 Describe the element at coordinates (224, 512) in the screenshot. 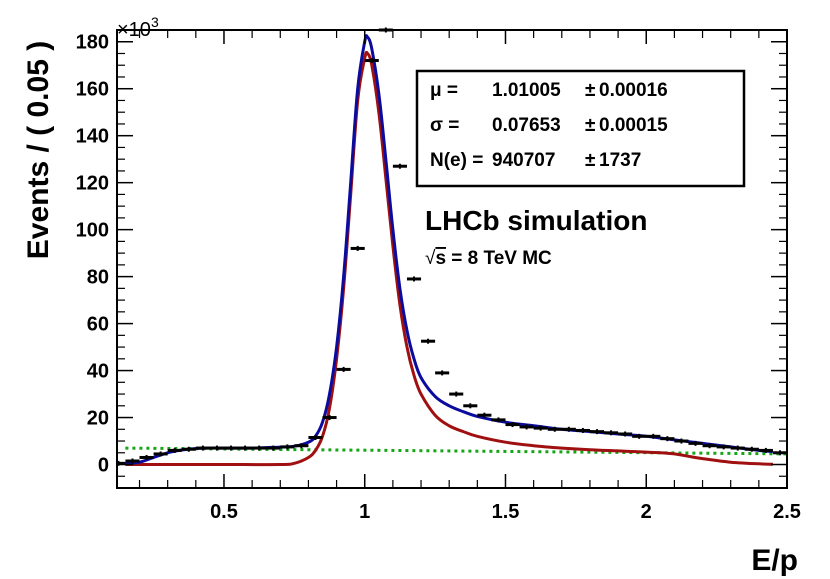

I see `x-tick-label: 0.5` at that location.